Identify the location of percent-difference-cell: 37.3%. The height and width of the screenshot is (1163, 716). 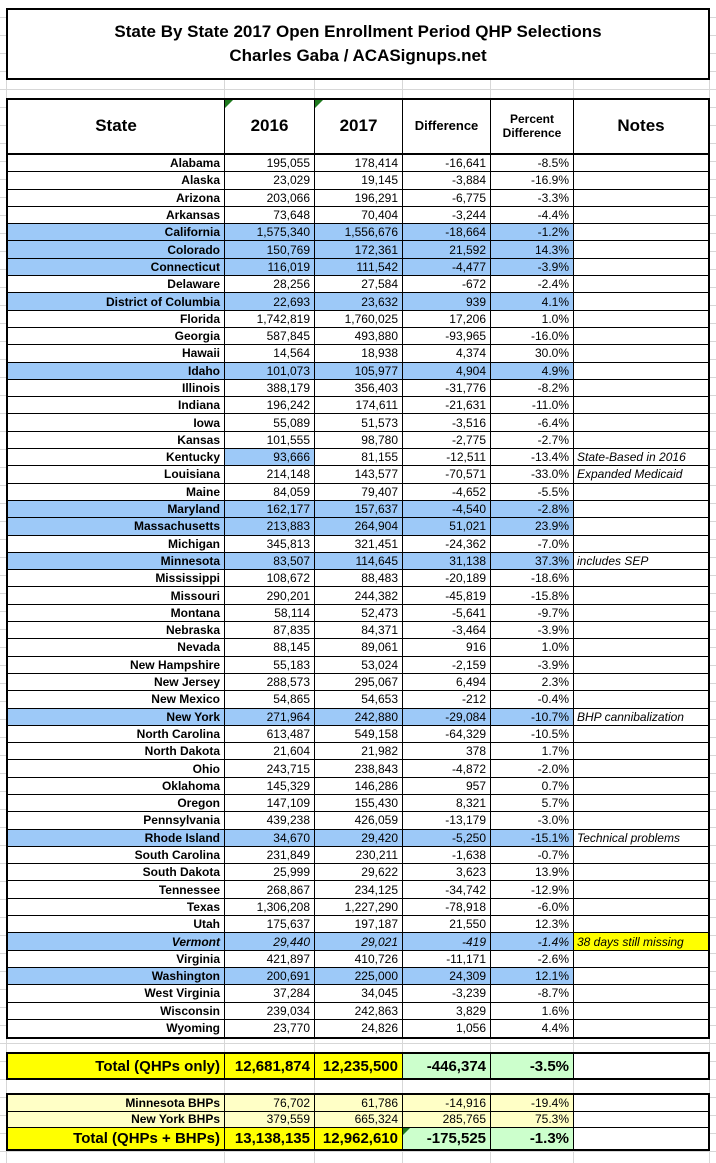
(532, 561).